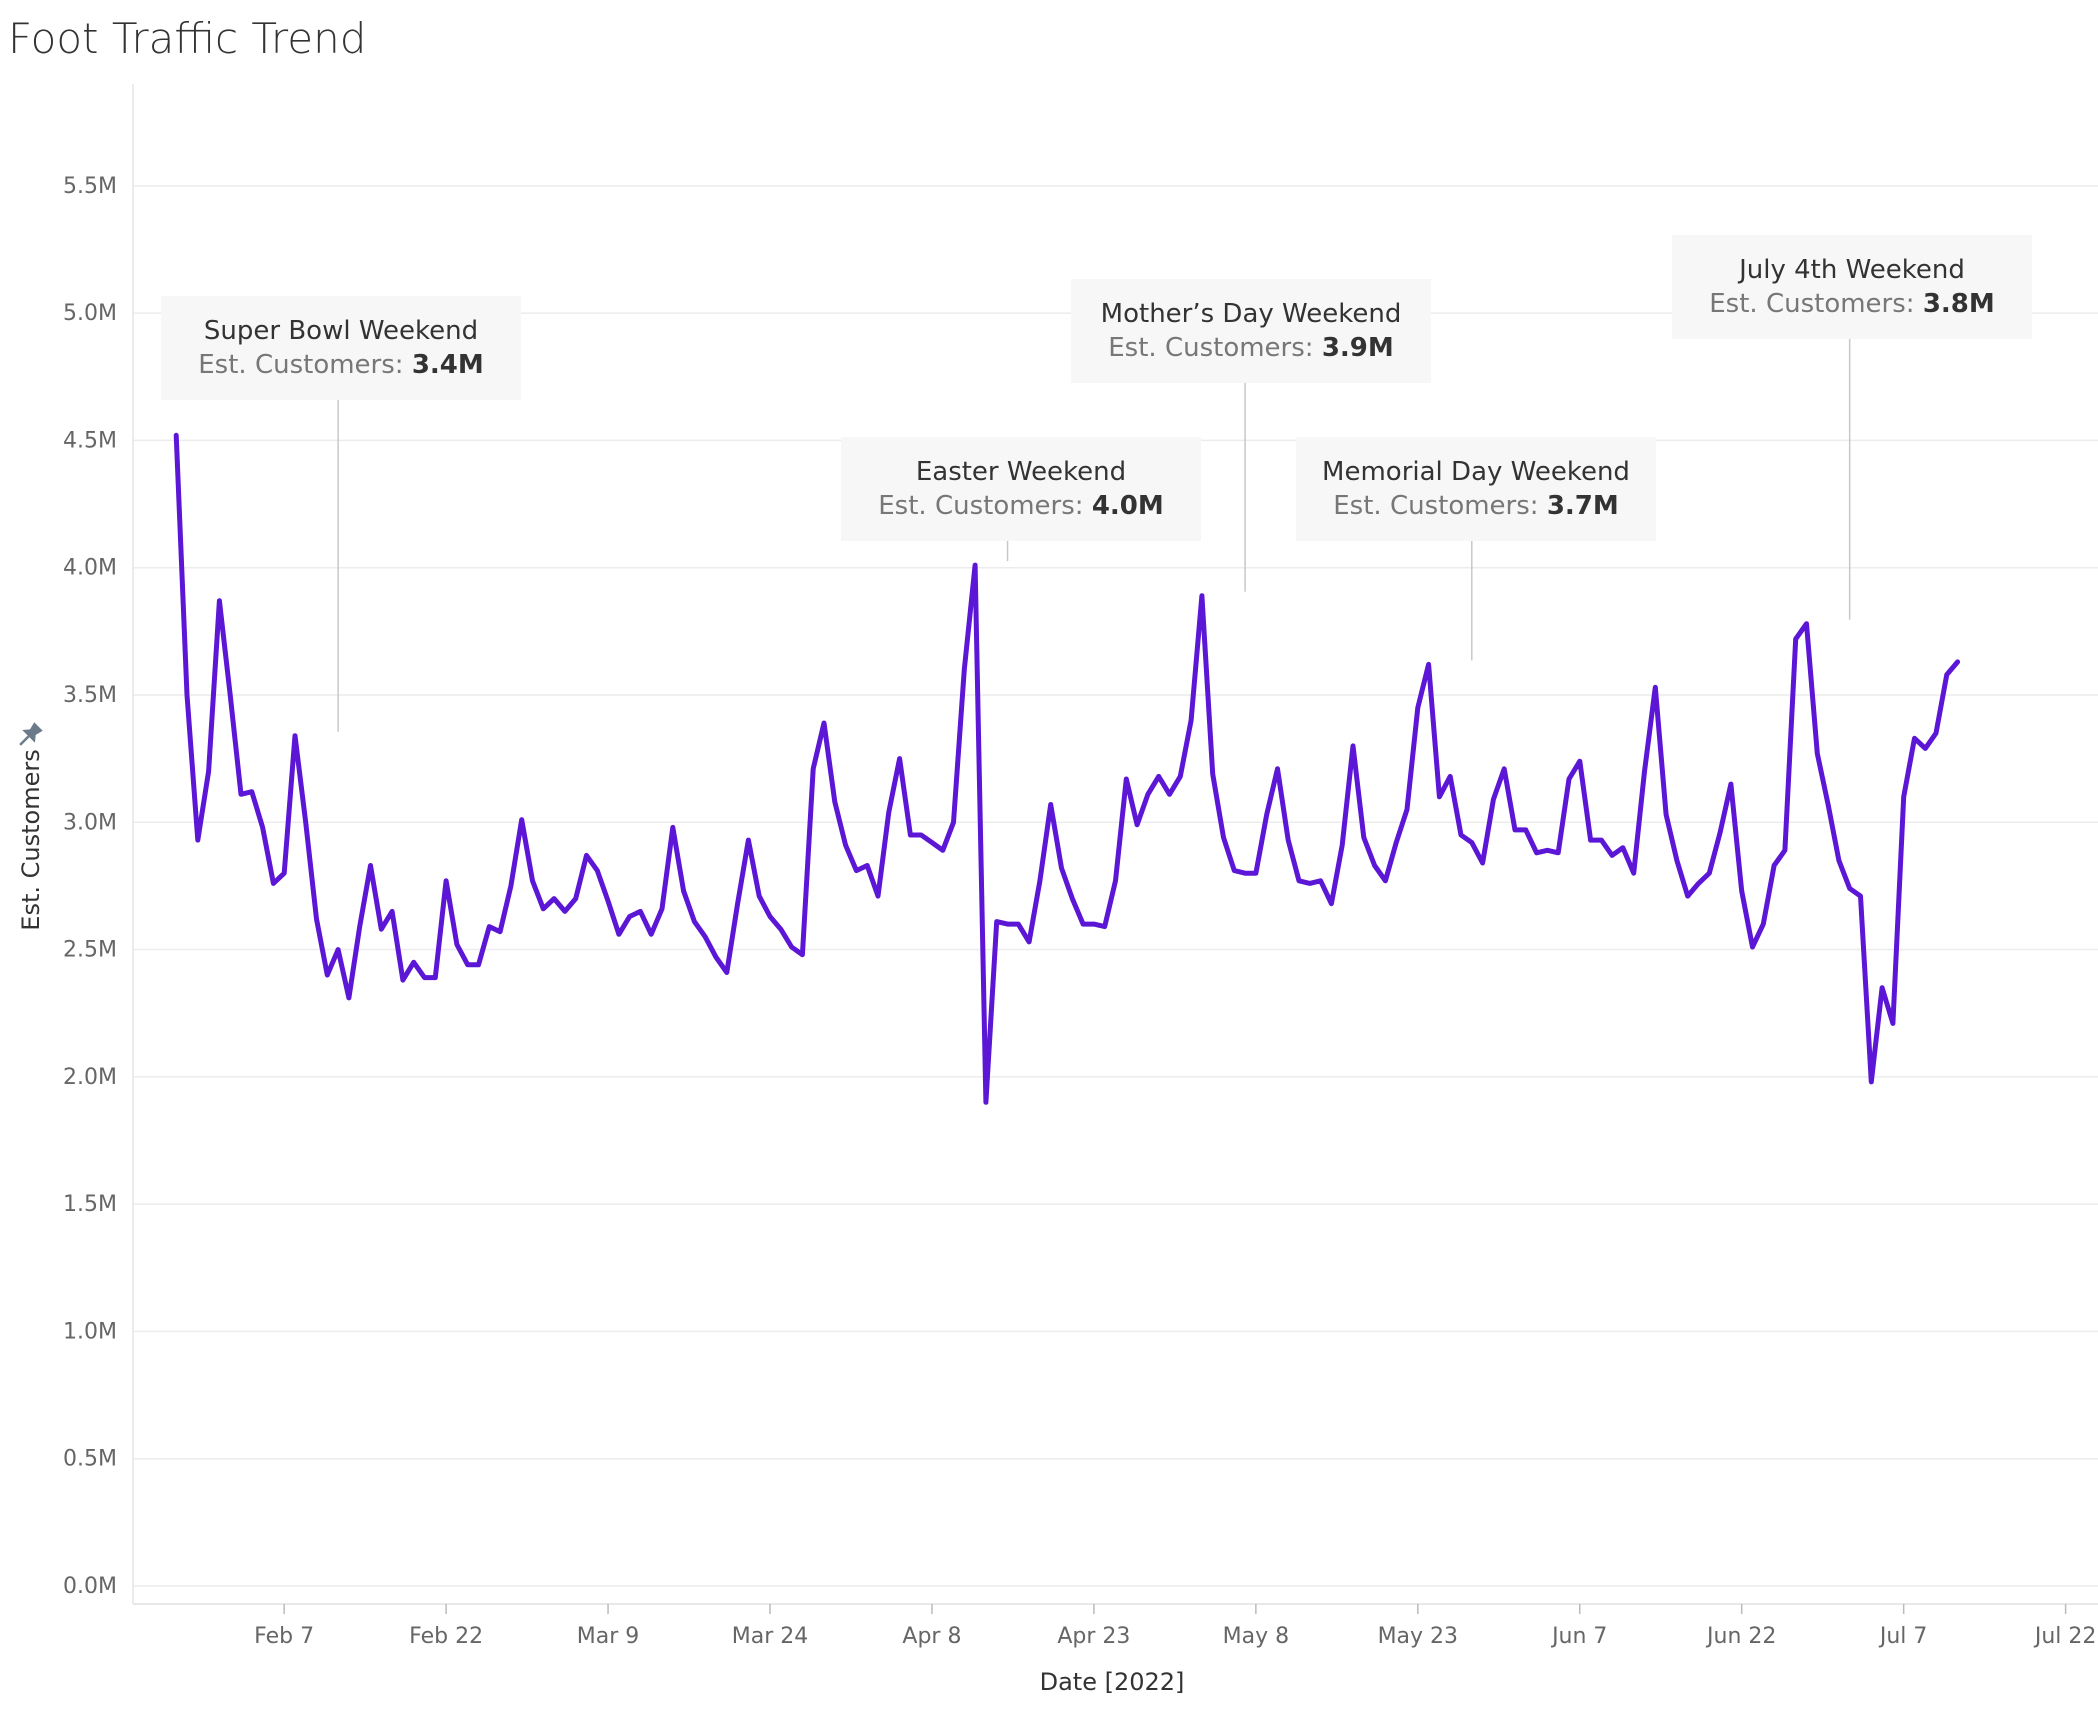  What do you see at coordinates (1583, 506) in the screenshot?
I see `annotation-value: 3.7M` at bounding box center [1583, 506].